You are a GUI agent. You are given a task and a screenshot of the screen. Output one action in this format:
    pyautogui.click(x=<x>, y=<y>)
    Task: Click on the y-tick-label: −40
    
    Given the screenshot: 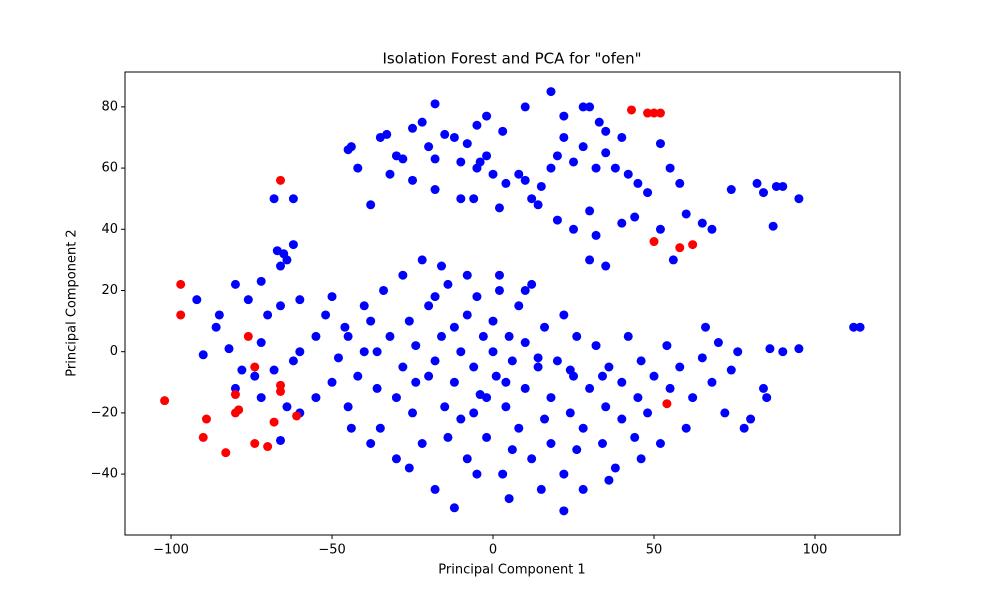 What is the action you would take?
    pyautogui.click(x=104, y=474)
    